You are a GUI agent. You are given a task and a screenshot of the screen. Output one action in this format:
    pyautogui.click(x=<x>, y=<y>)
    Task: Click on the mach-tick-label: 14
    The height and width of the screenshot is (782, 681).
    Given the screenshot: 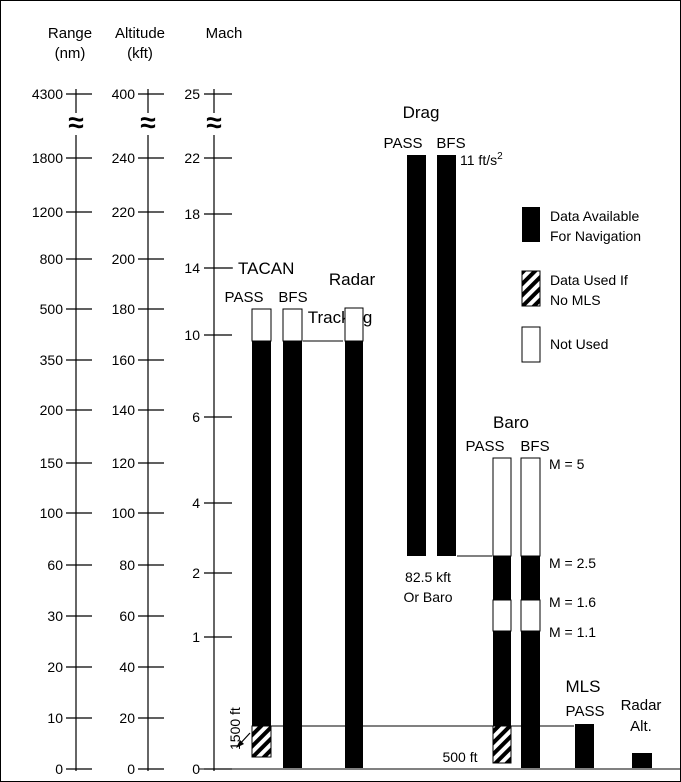 What is the action you would take?
    pyautogui.click(x=192, y=268)
    